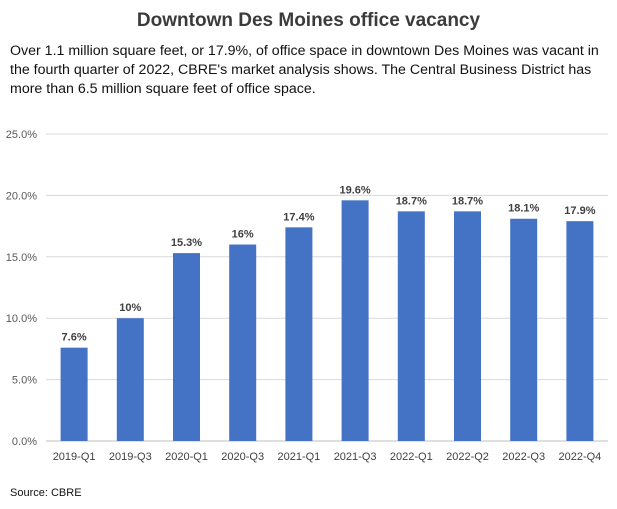 This screenshot has height=509, width=617. Describe the element at coordinates (354, 190) in the screenshot. I see `data-label: 19.6%` at that location.